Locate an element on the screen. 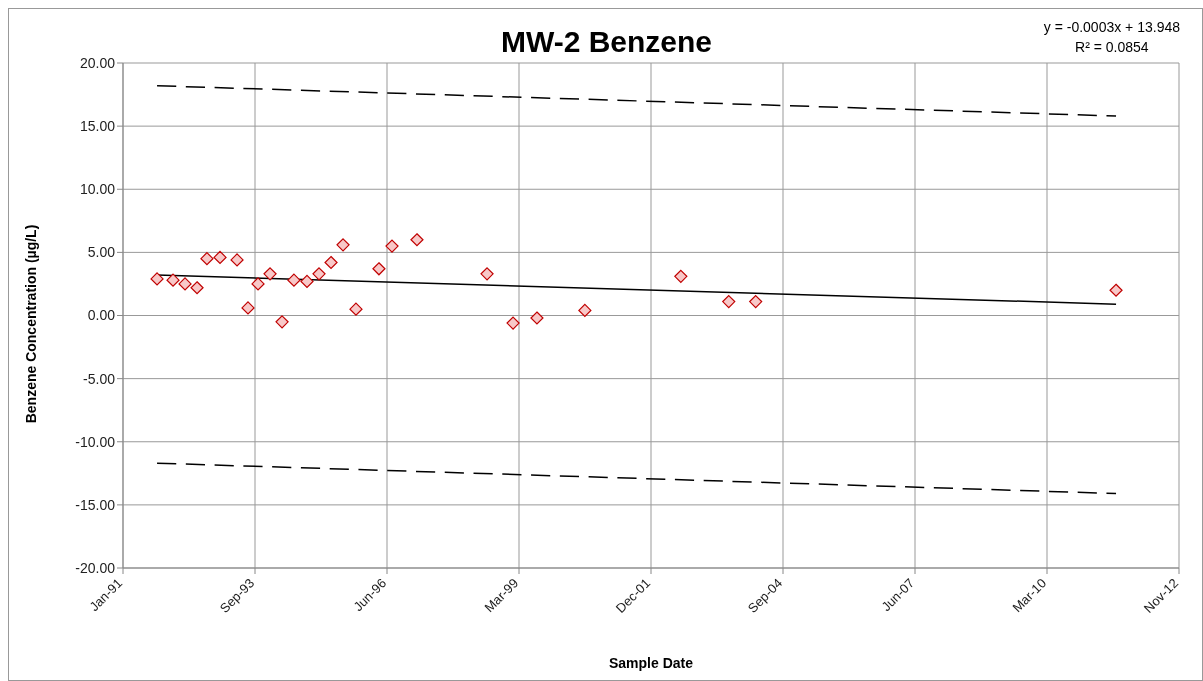 The image size is (1203, 681). y-tick-label: 15.00 is located at coordinates (97, 126).